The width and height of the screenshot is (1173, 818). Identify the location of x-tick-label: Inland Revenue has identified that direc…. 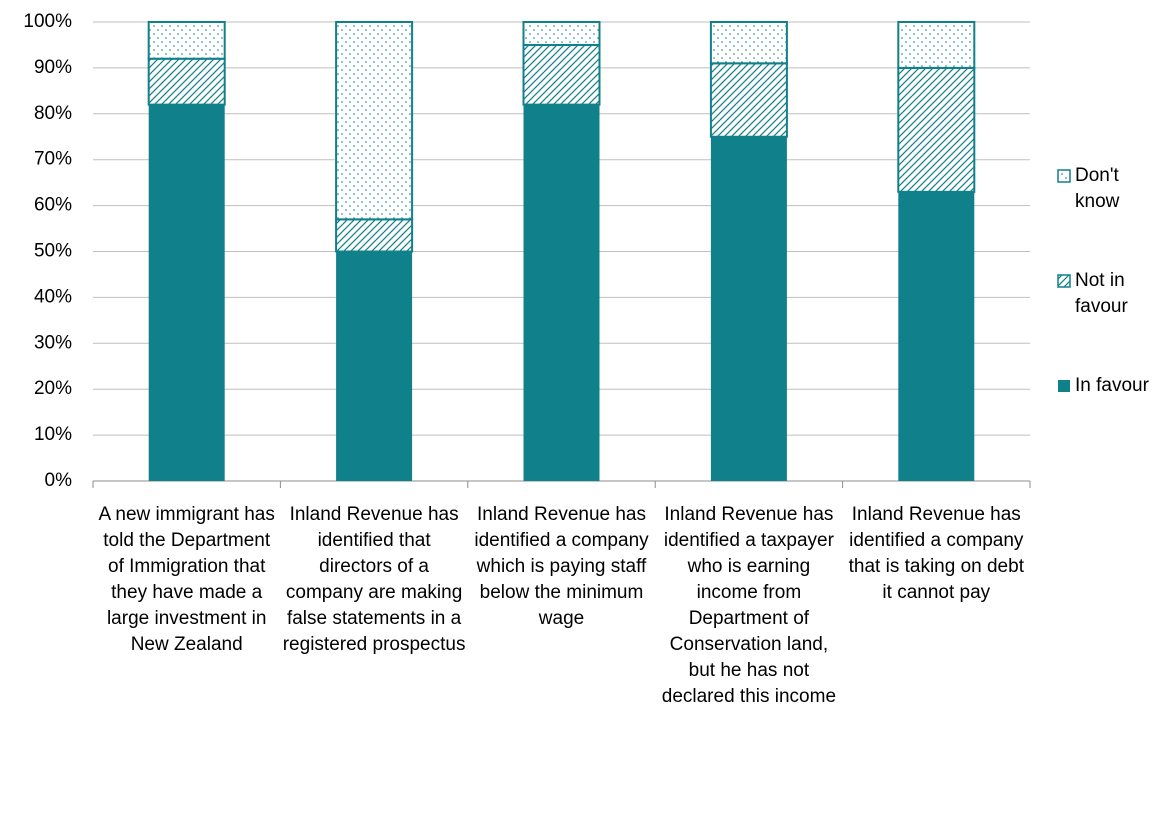
(374, 579).